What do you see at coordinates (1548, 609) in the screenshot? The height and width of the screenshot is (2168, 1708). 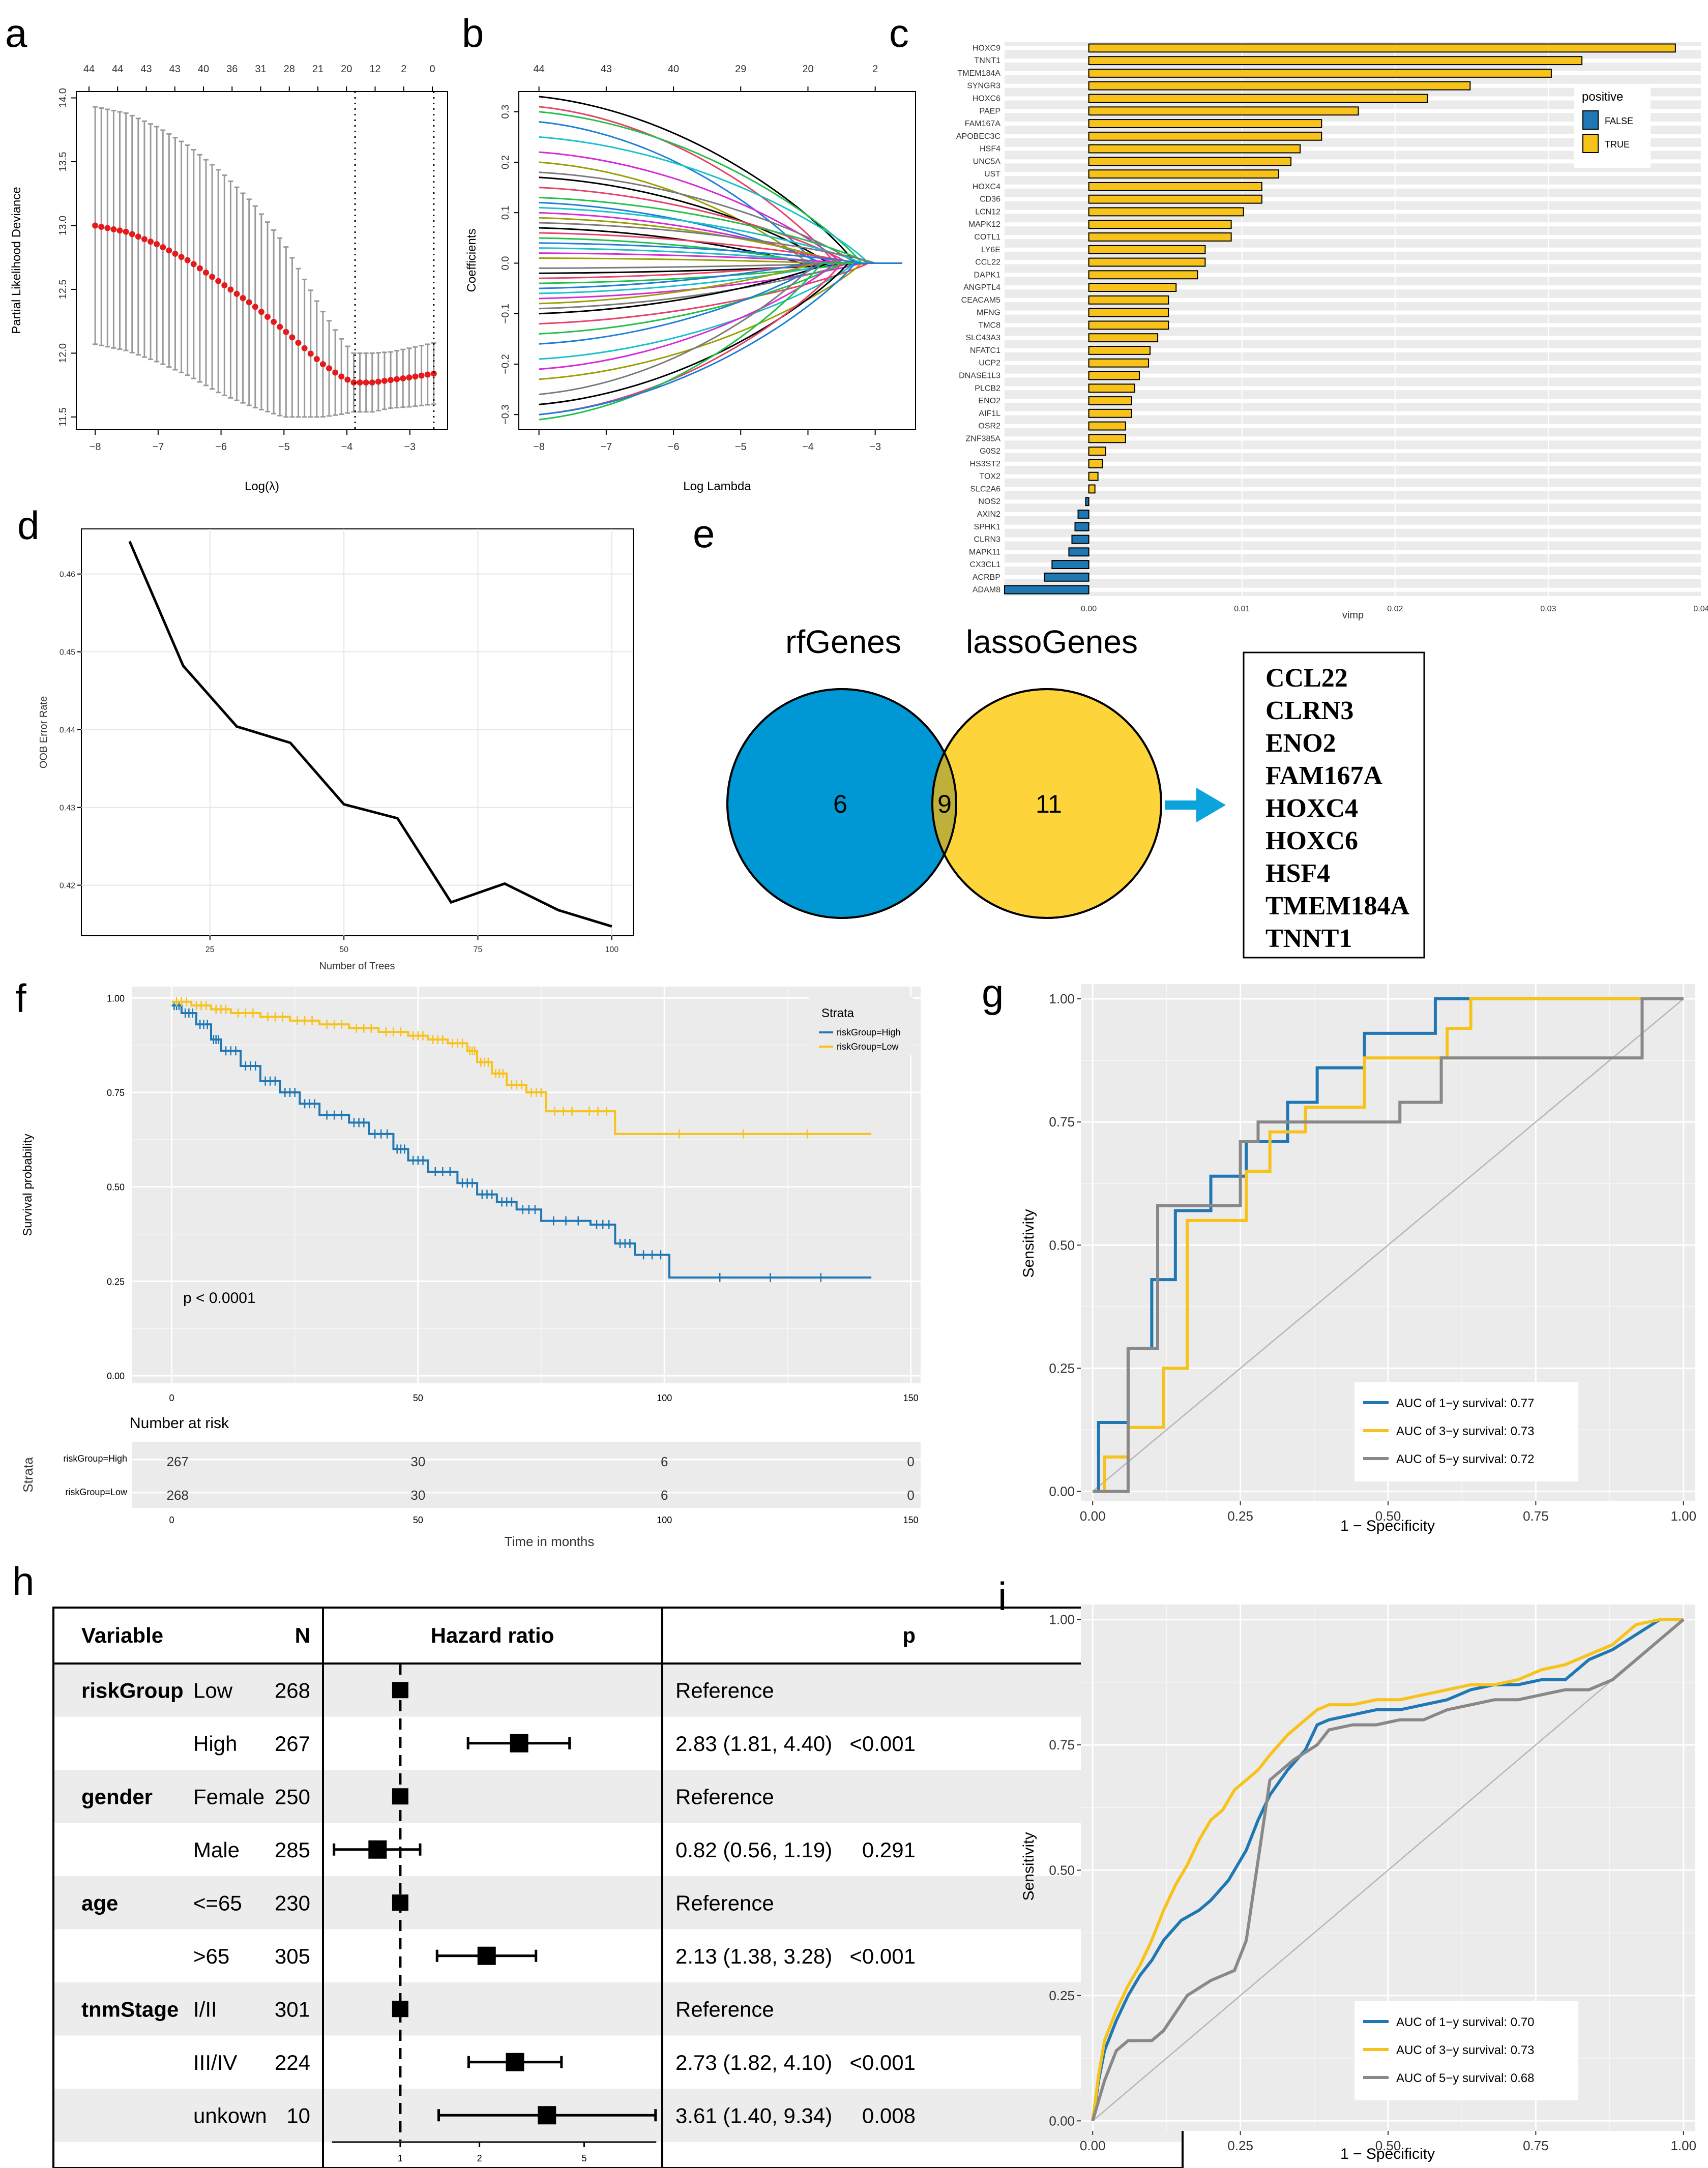 I see `x-tick-label: 0.03` at bounding box center [1548, 609].